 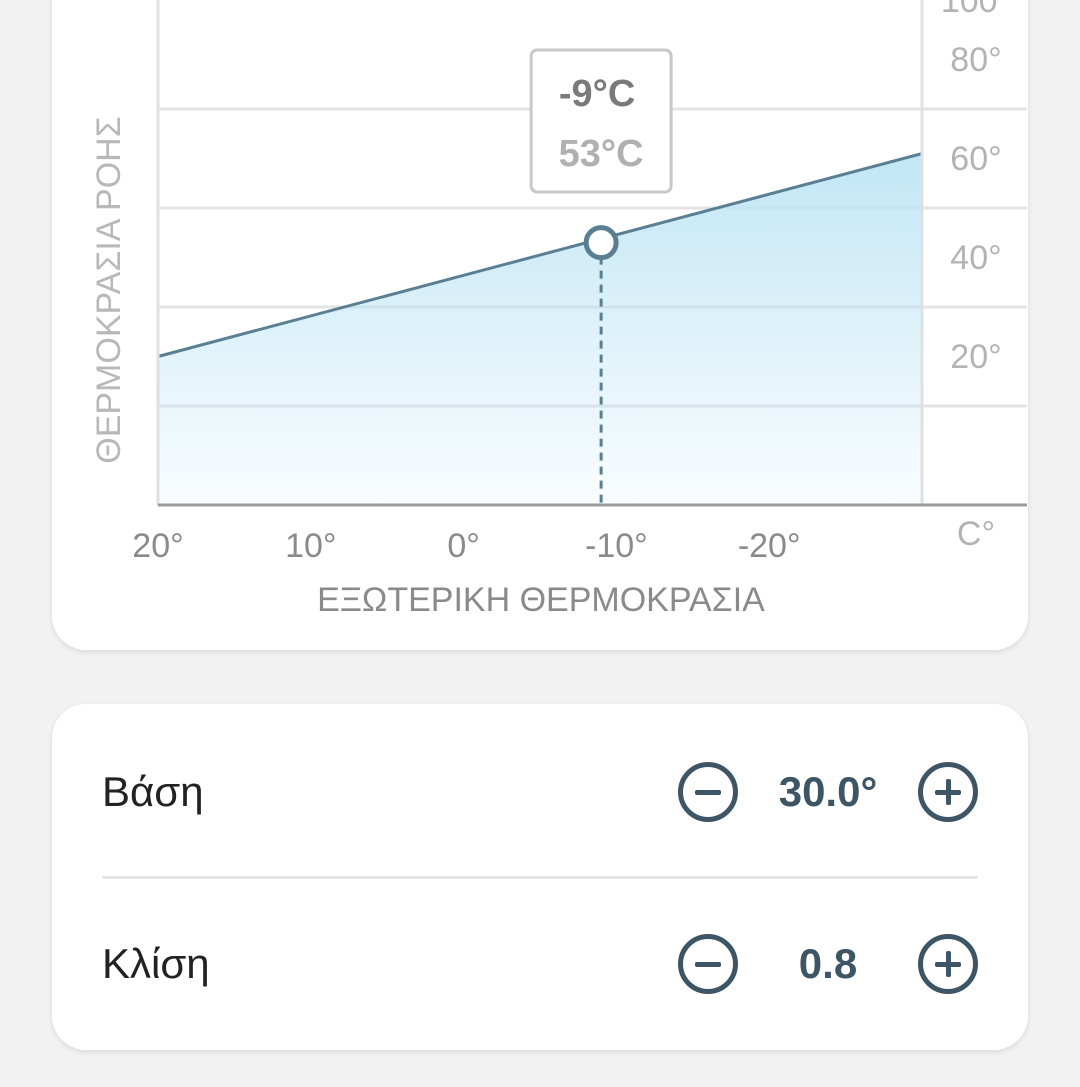 What do you see at coordinates (153, 791) in the screenshot?
I see `base-label: Βάση` at bounding box center [153, 791].